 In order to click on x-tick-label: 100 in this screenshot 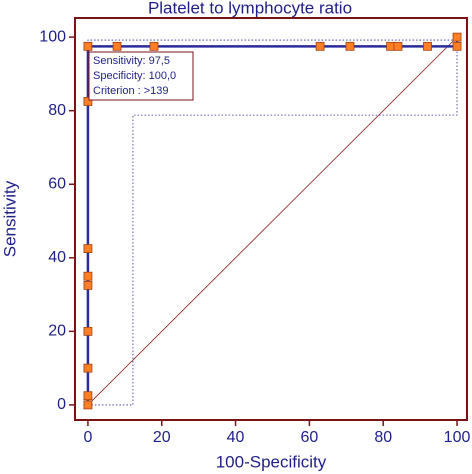, I will do `click(457, 437)`.